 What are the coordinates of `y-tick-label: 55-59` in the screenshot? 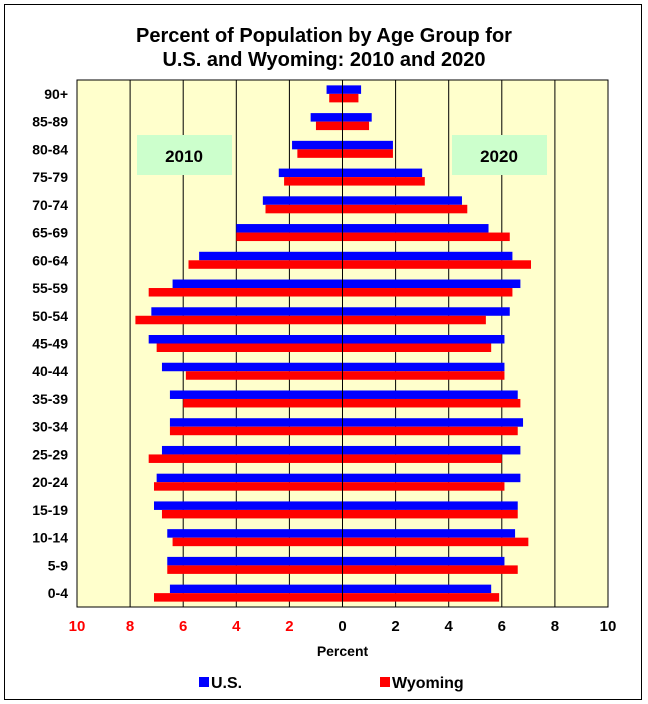 It's located at (50, 288).